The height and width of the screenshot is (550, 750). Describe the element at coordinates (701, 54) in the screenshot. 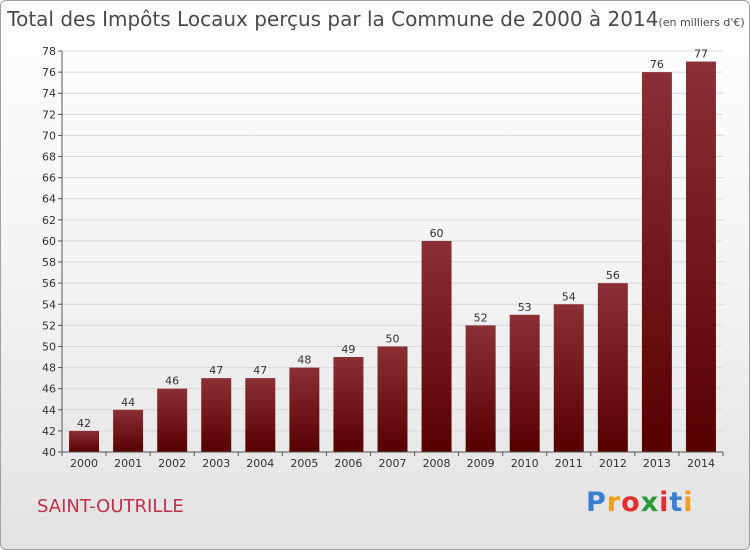

I see `data-label: 77` at that location.